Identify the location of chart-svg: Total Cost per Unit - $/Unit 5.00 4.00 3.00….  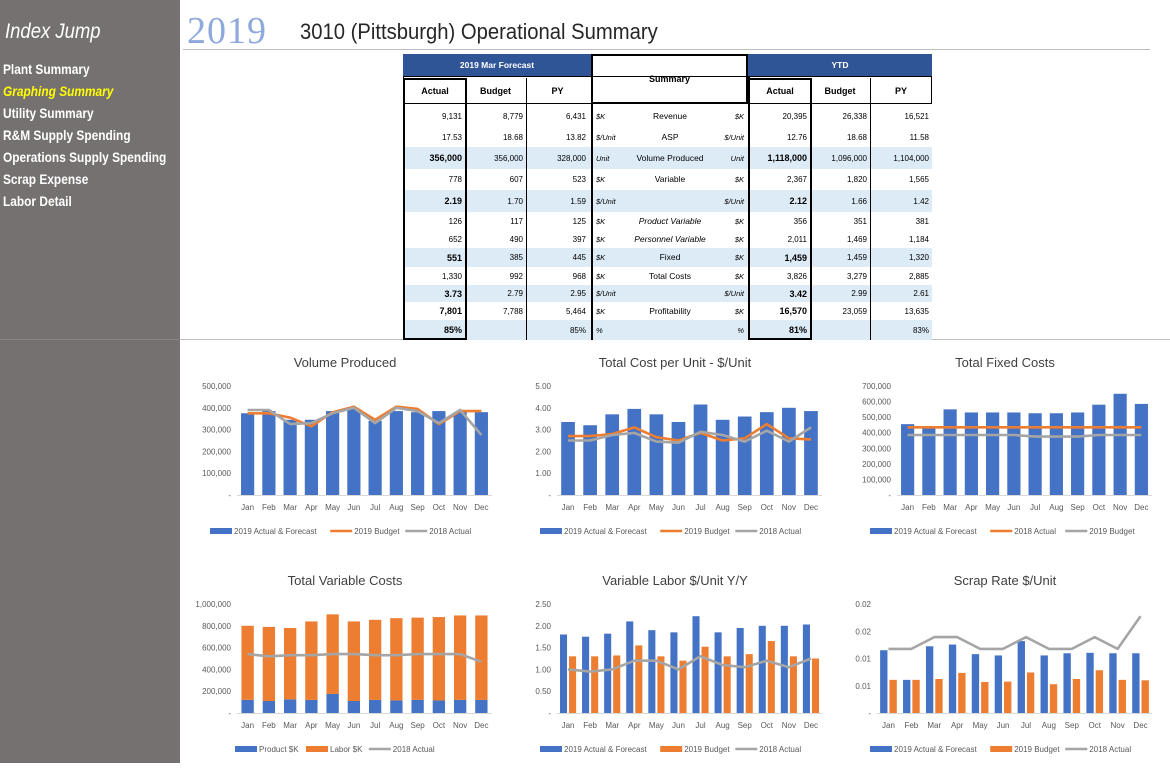
(678, 445).